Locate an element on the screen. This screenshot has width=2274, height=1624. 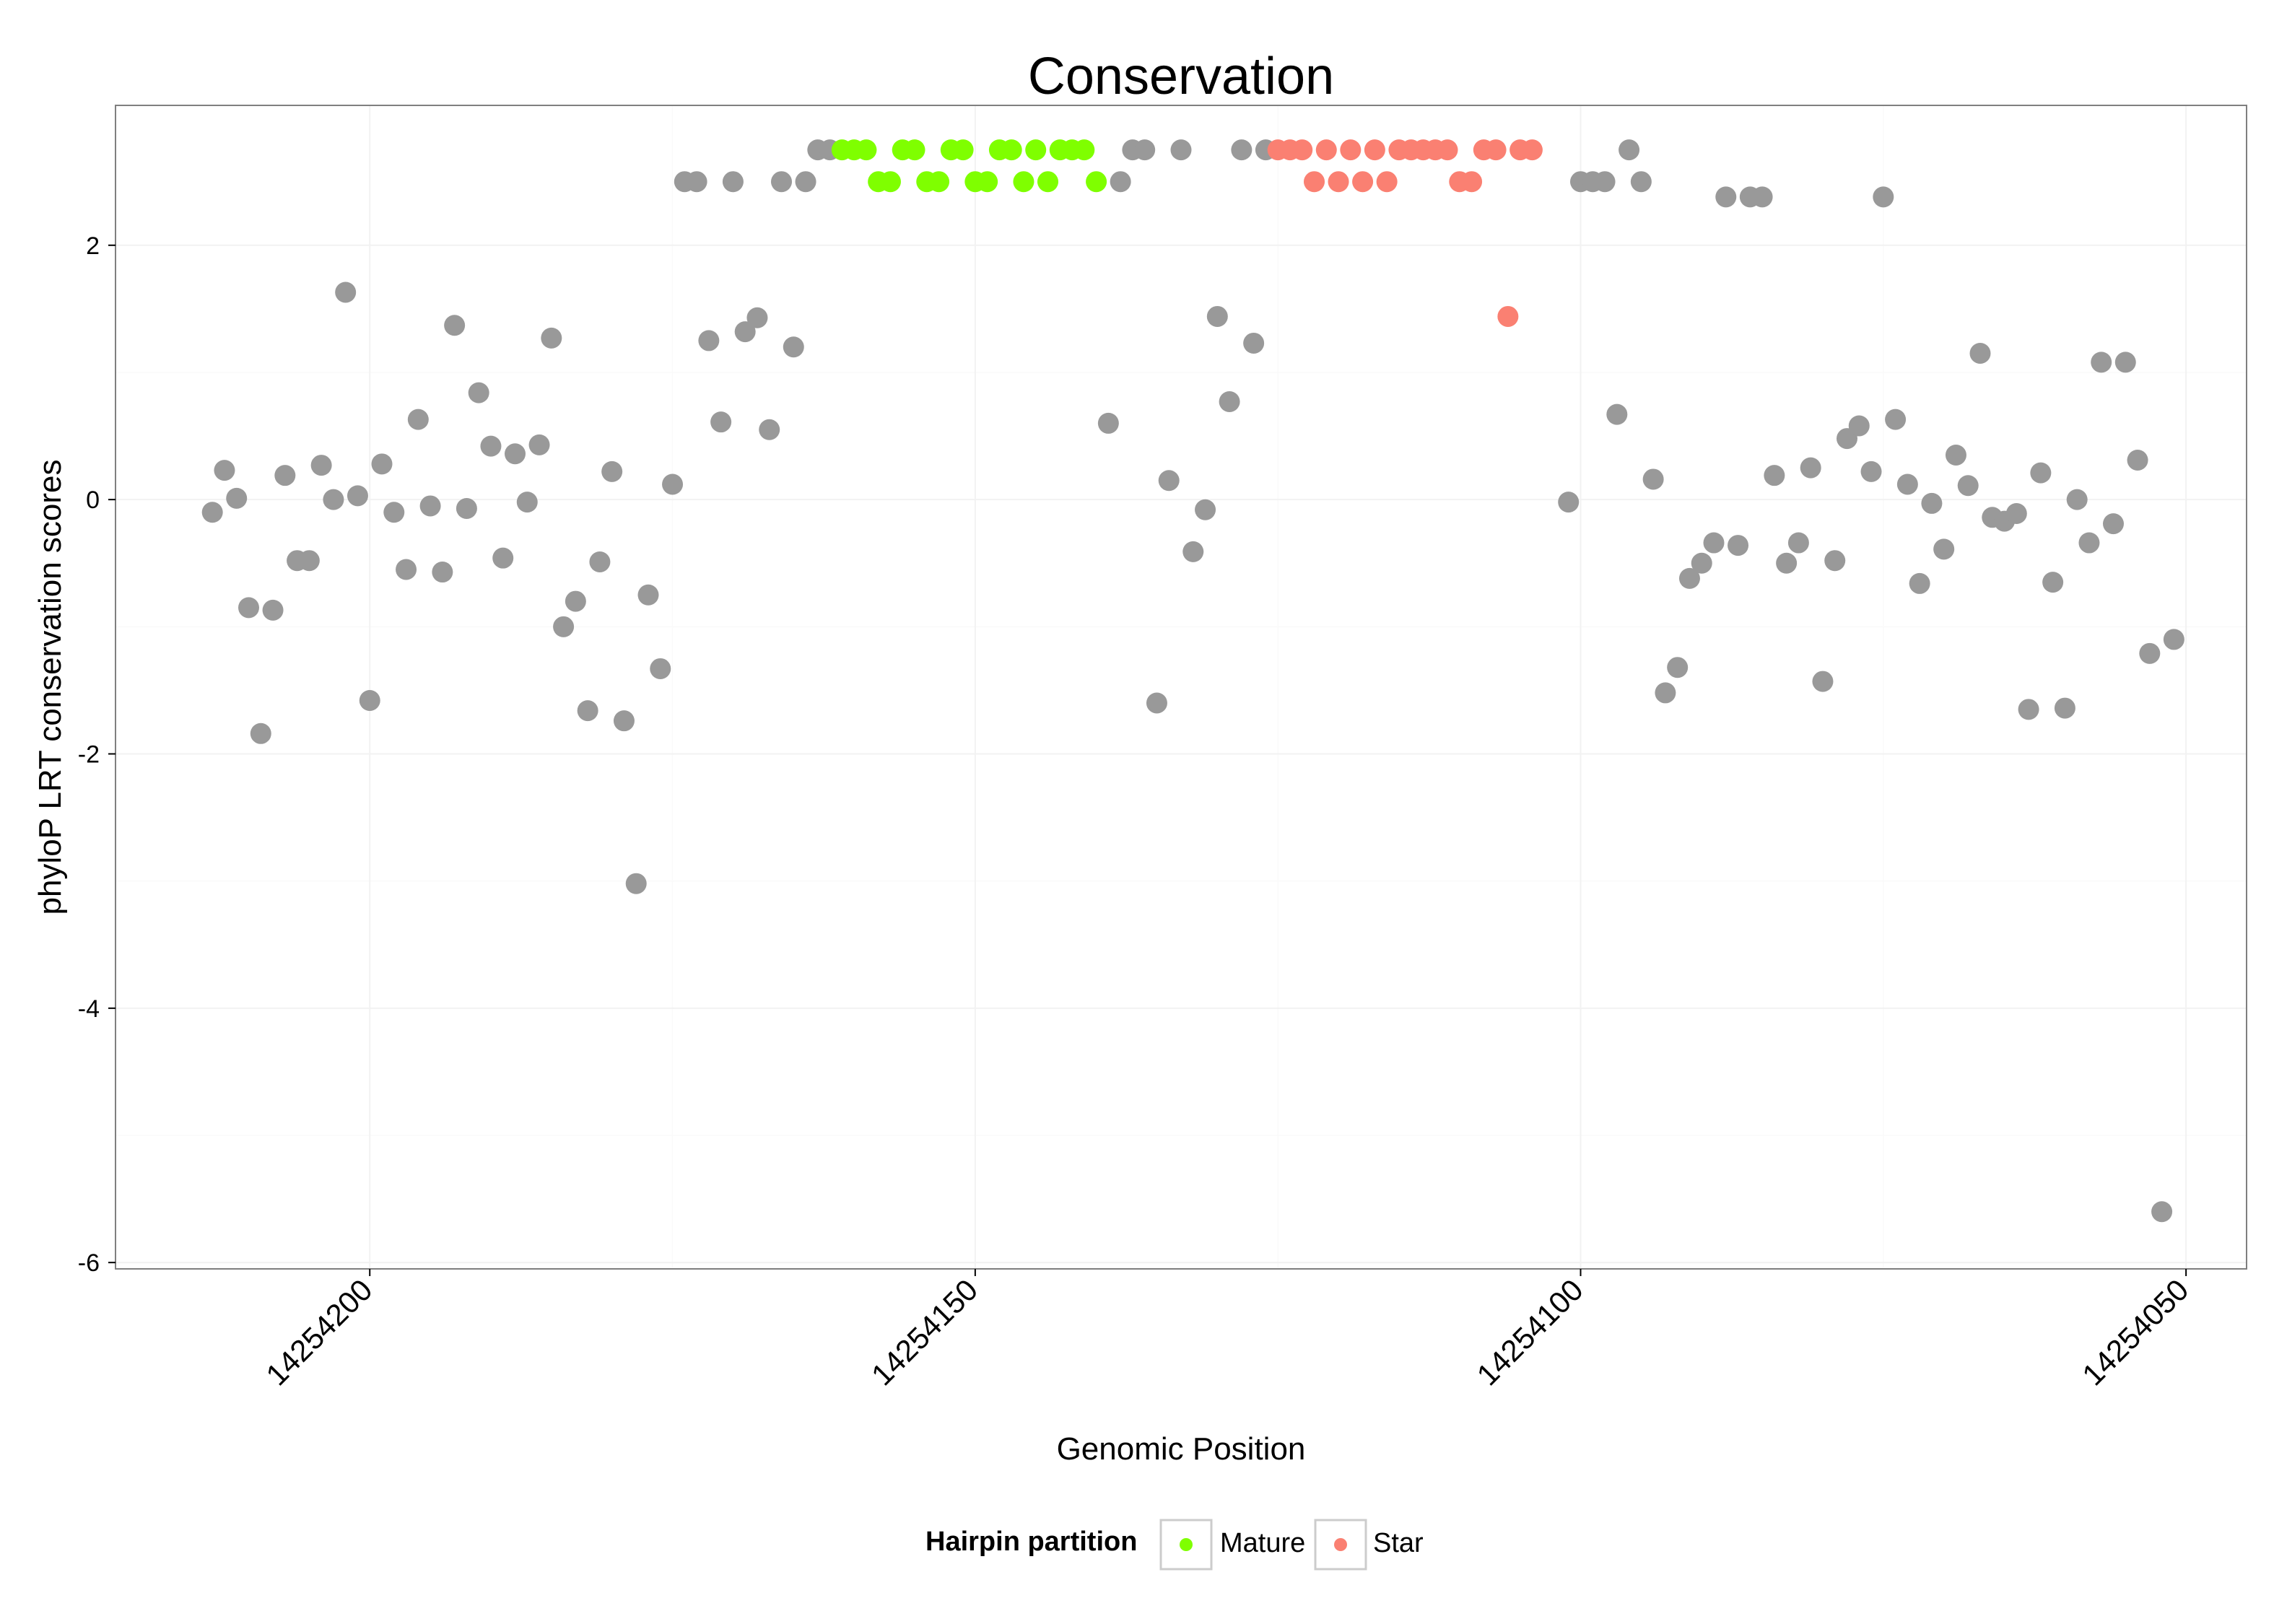
legend-title: Hairpin partition is located at coordinates (1031, 1542).